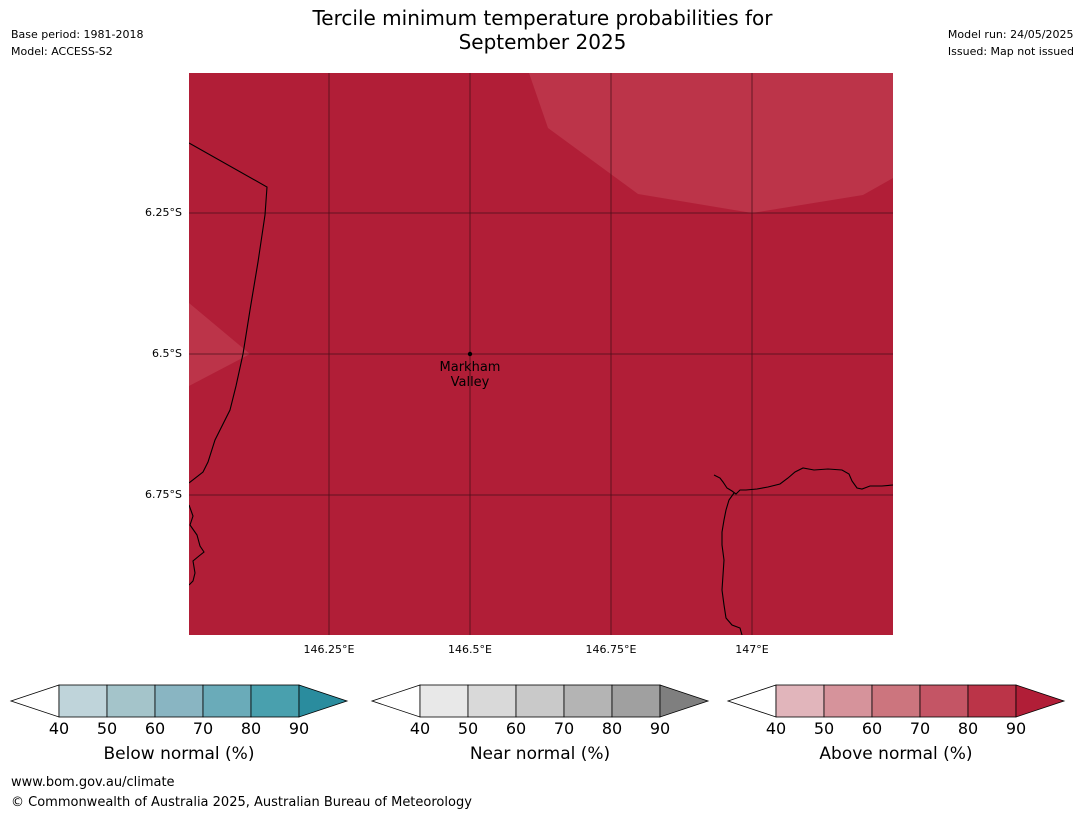 Image resolution: width=1085 pixels, height=816 pixels. Describe the element at coordinates (329, 649) in the screenshot. I see `lon-label-146-25: 146.25°E` at that location.